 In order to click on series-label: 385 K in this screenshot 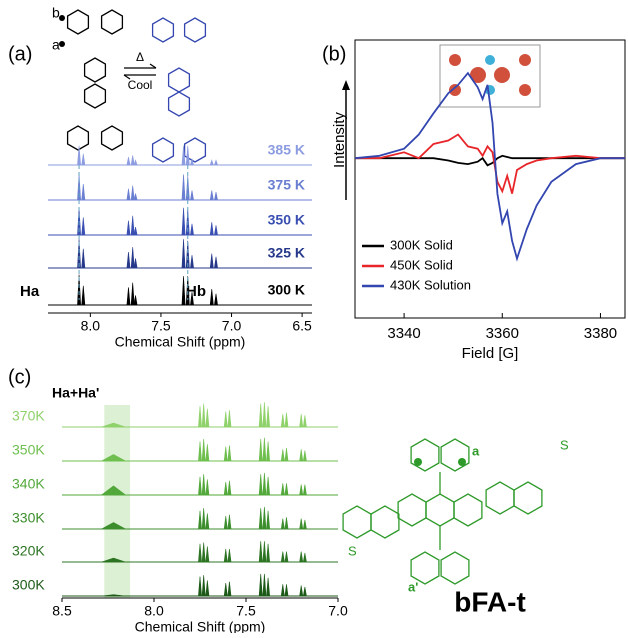, I will do `click(286, 150)`.